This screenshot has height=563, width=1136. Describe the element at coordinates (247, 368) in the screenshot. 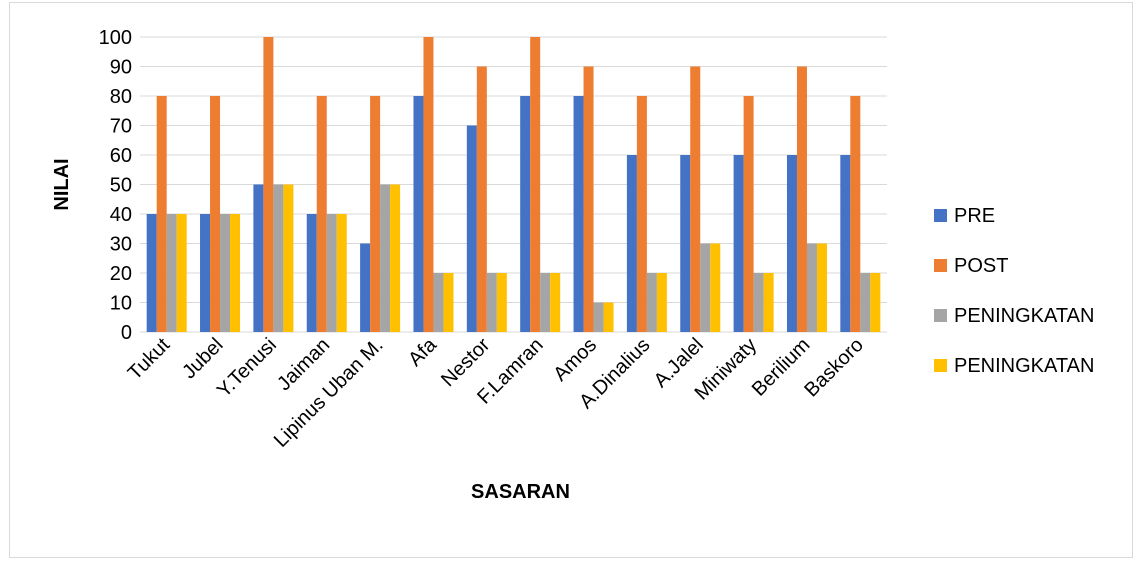

I see `x-tick-label: Y.Tenusi` at that location.